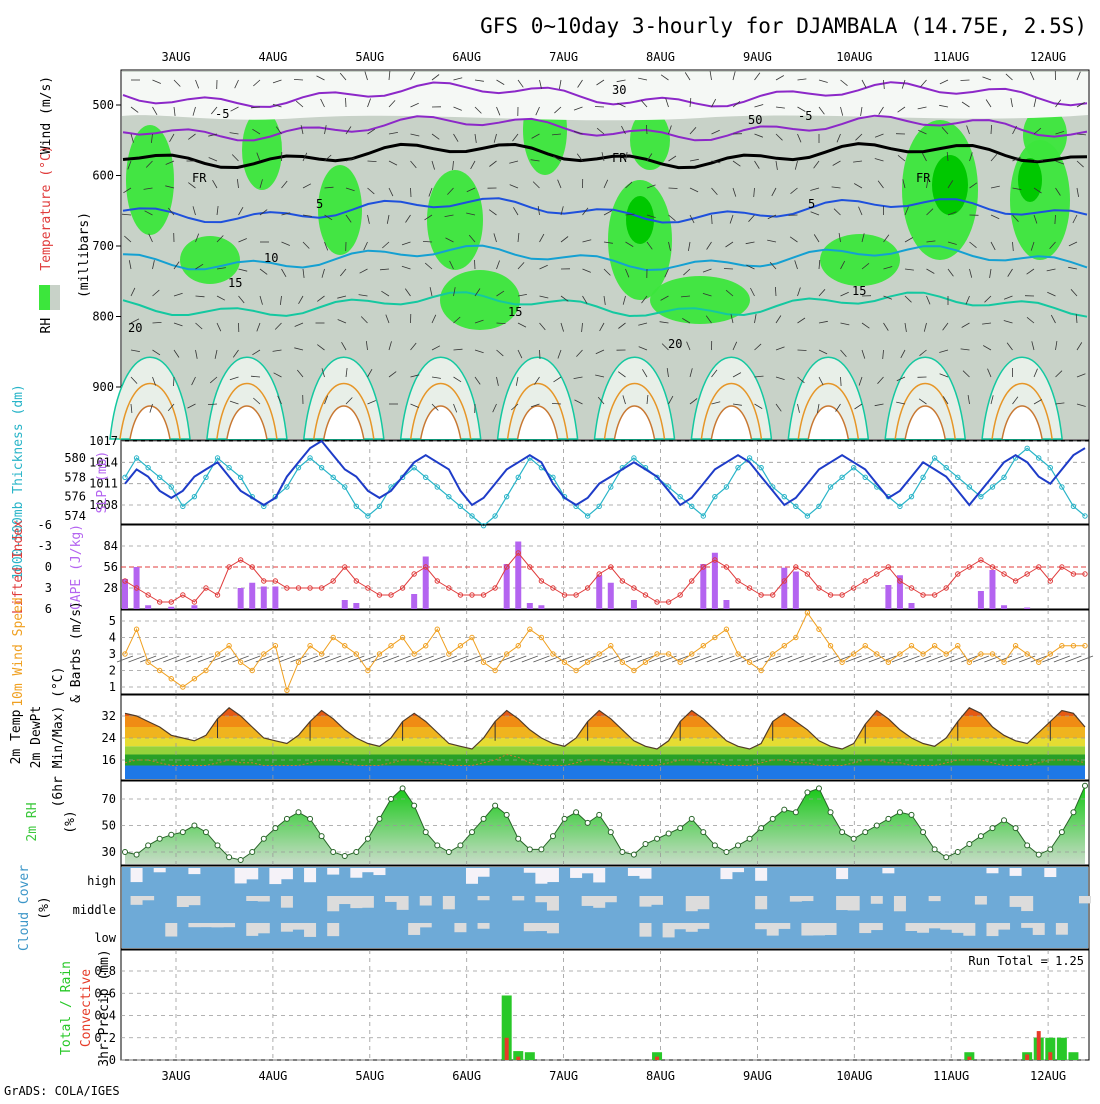 The width and height of the screenshot is (1100, 1104). I want to click on date-label-bottom: 3AUG, so click(176, 1076).